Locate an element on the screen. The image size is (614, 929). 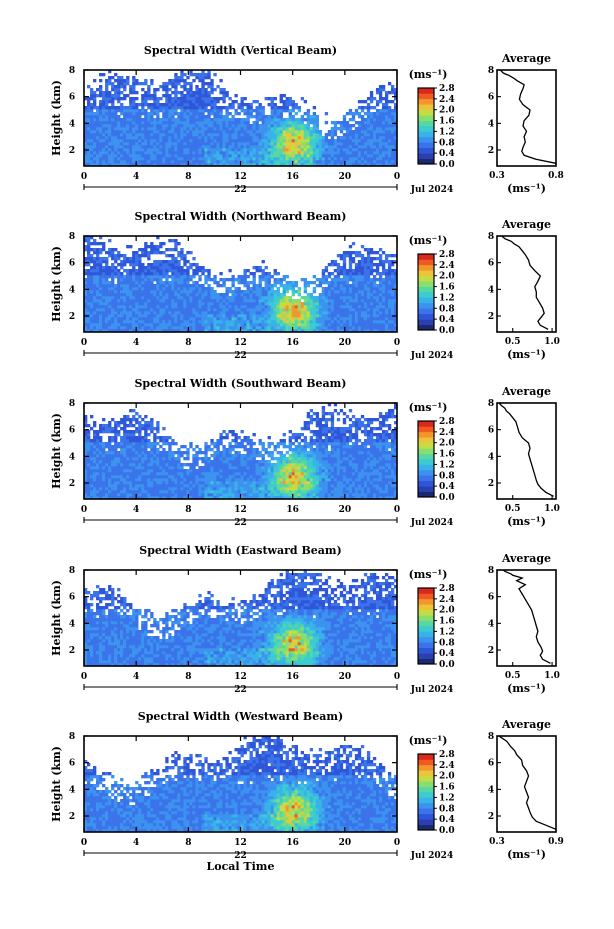
colorbar-unit: (ms⁻¹) is located at coordinates (428, 240).